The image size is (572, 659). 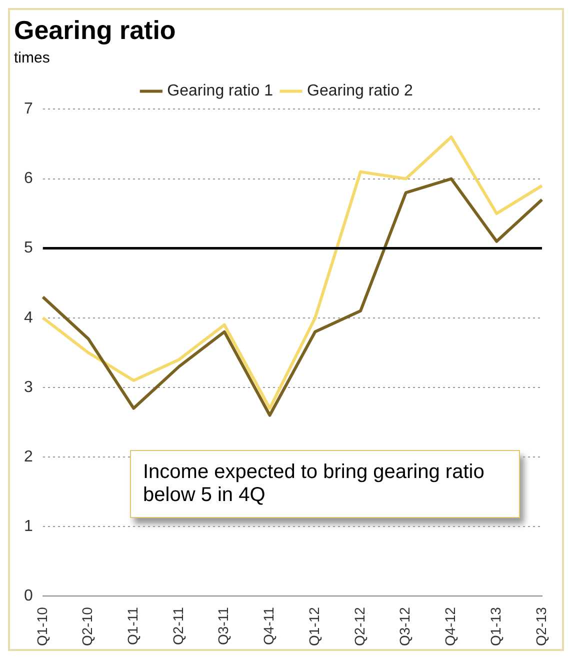 What do you see at coordinates (95, 29) in the screenshot?
I see `chart-title: Gearing ratio` at bounding box center [95, 29].